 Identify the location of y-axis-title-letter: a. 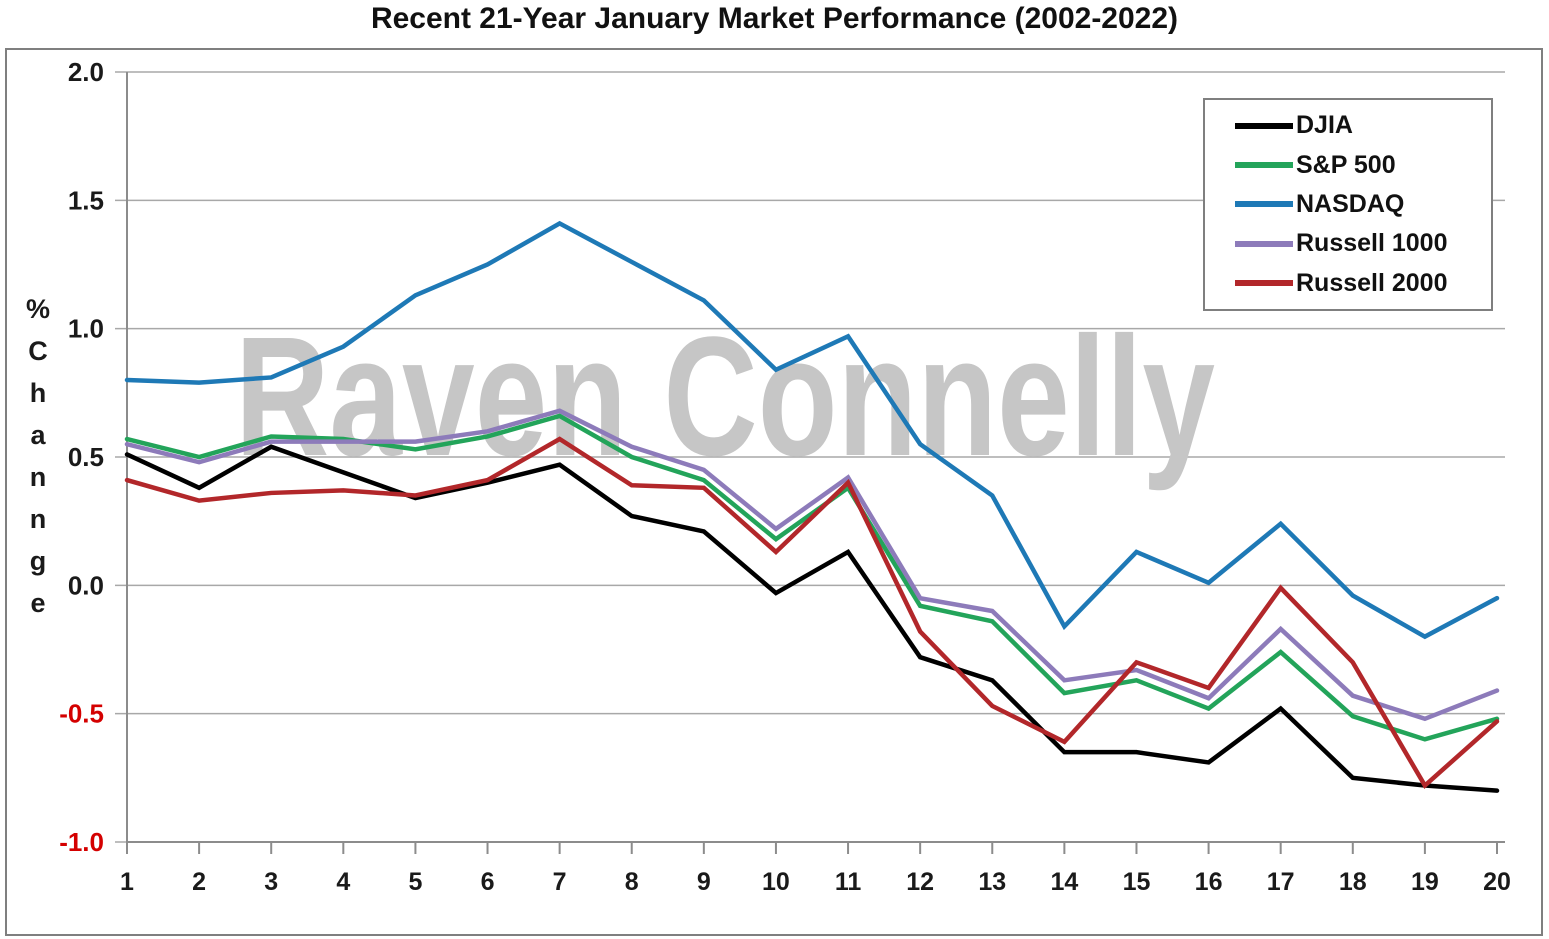
(38, 435).